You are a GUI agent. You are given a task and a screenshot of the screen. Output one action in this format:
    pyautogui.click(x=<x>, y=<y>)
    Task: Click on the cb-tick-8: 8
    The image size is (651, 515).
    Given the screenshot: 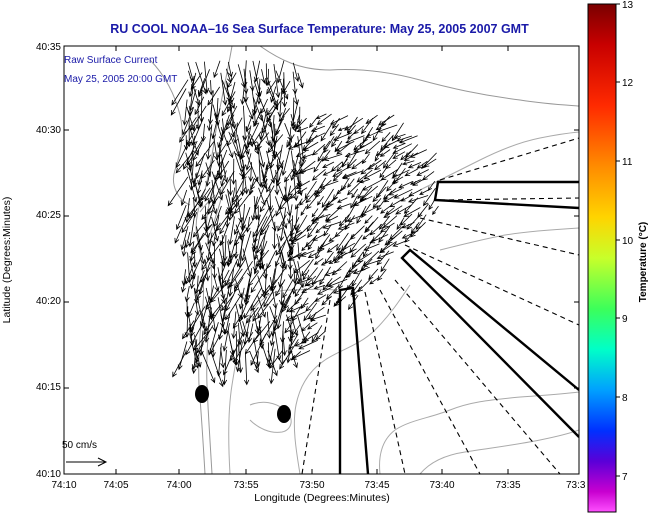 What is the action you would take?
    pyautogui.click(x=625, y=398)
    